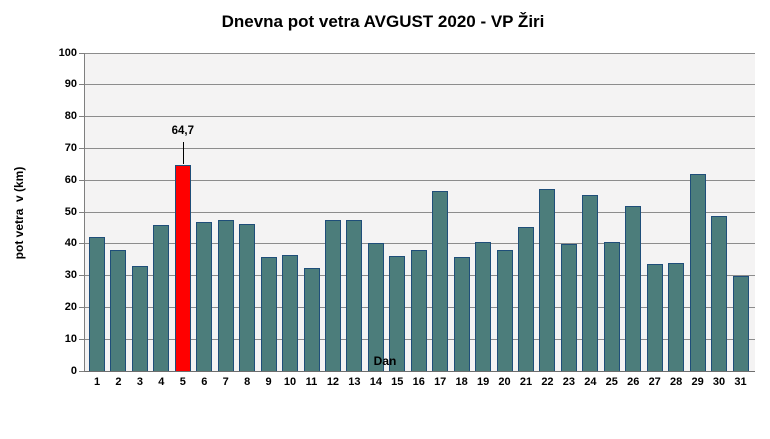 This screenshot has height=439, width=770. I want to click on y-tick-label-50: 50, so click(70, 211).